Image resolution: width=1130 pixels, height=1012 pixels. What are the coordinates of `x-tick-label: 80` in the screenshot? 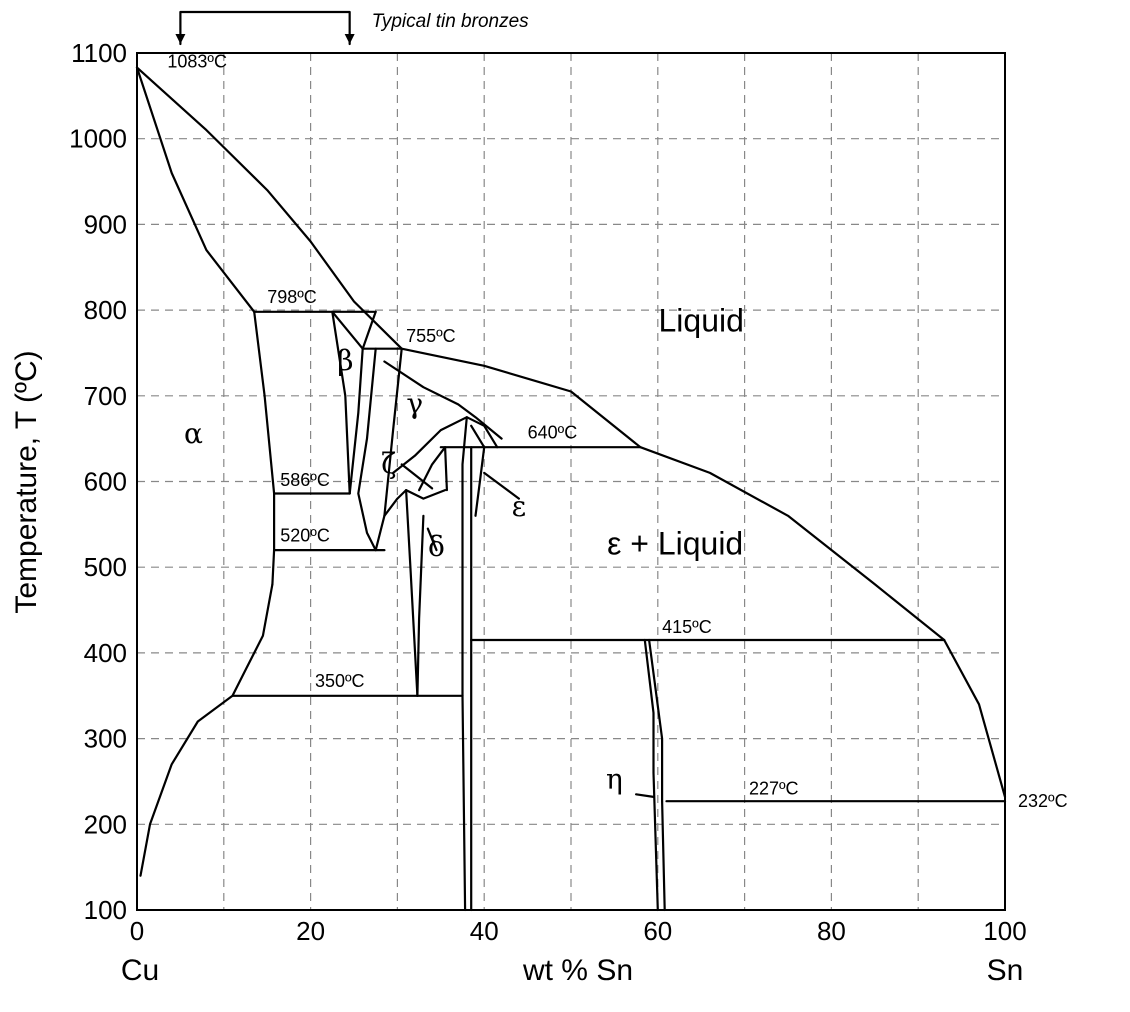 It's located at (831, 931).